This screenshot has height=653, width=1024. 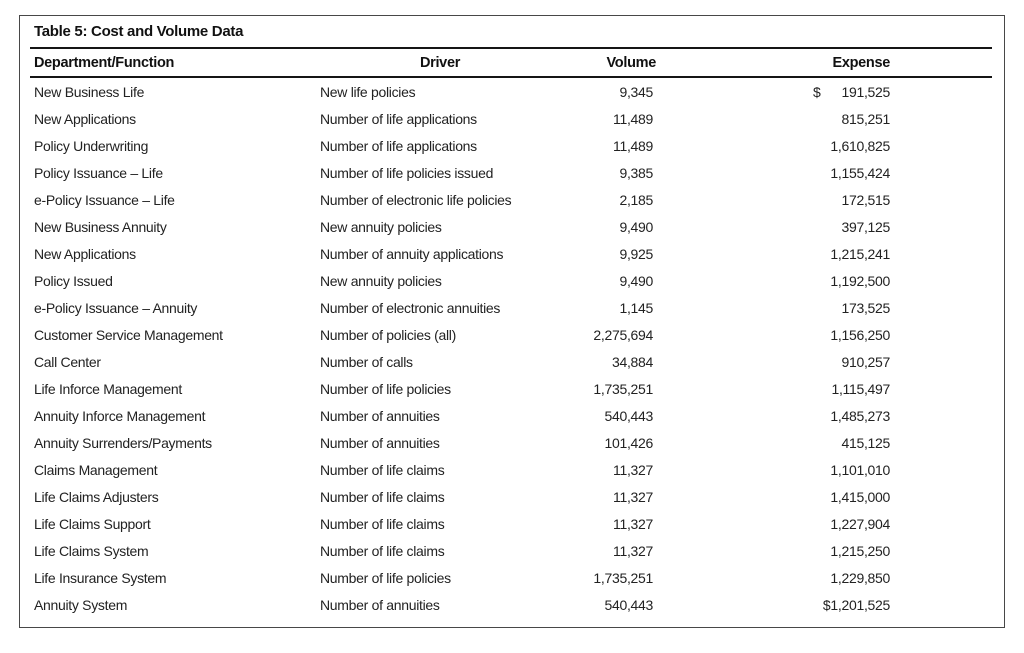 What do you see at coordinates (860, 389) in the screenshot?
I see `expense-value: 1,115,497` at bounding box center [860, 389].